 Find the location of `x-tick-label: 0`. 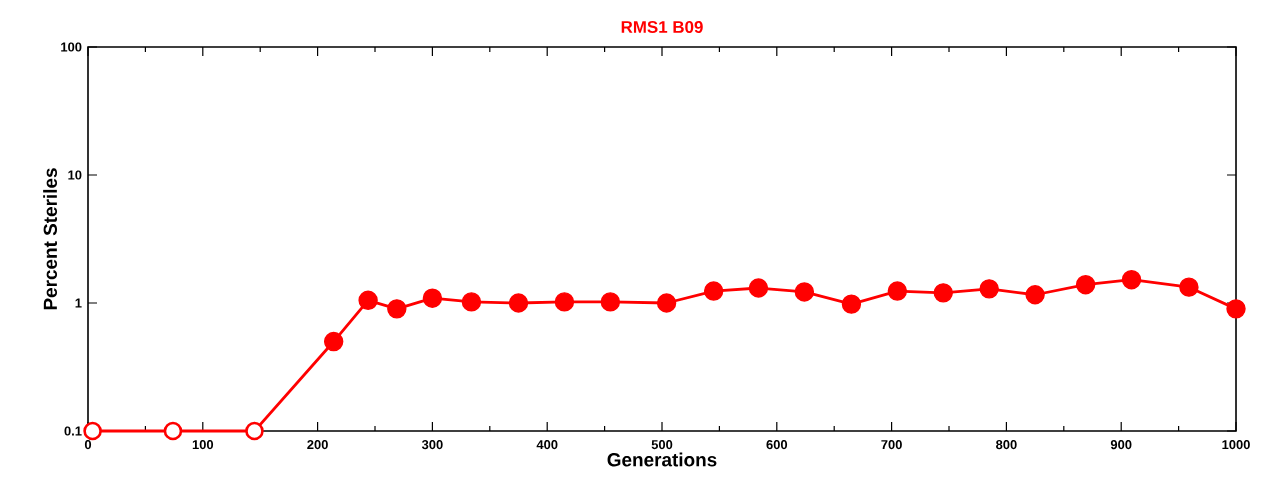

x-tick-label: 0 is located at coordinates (88, 445).